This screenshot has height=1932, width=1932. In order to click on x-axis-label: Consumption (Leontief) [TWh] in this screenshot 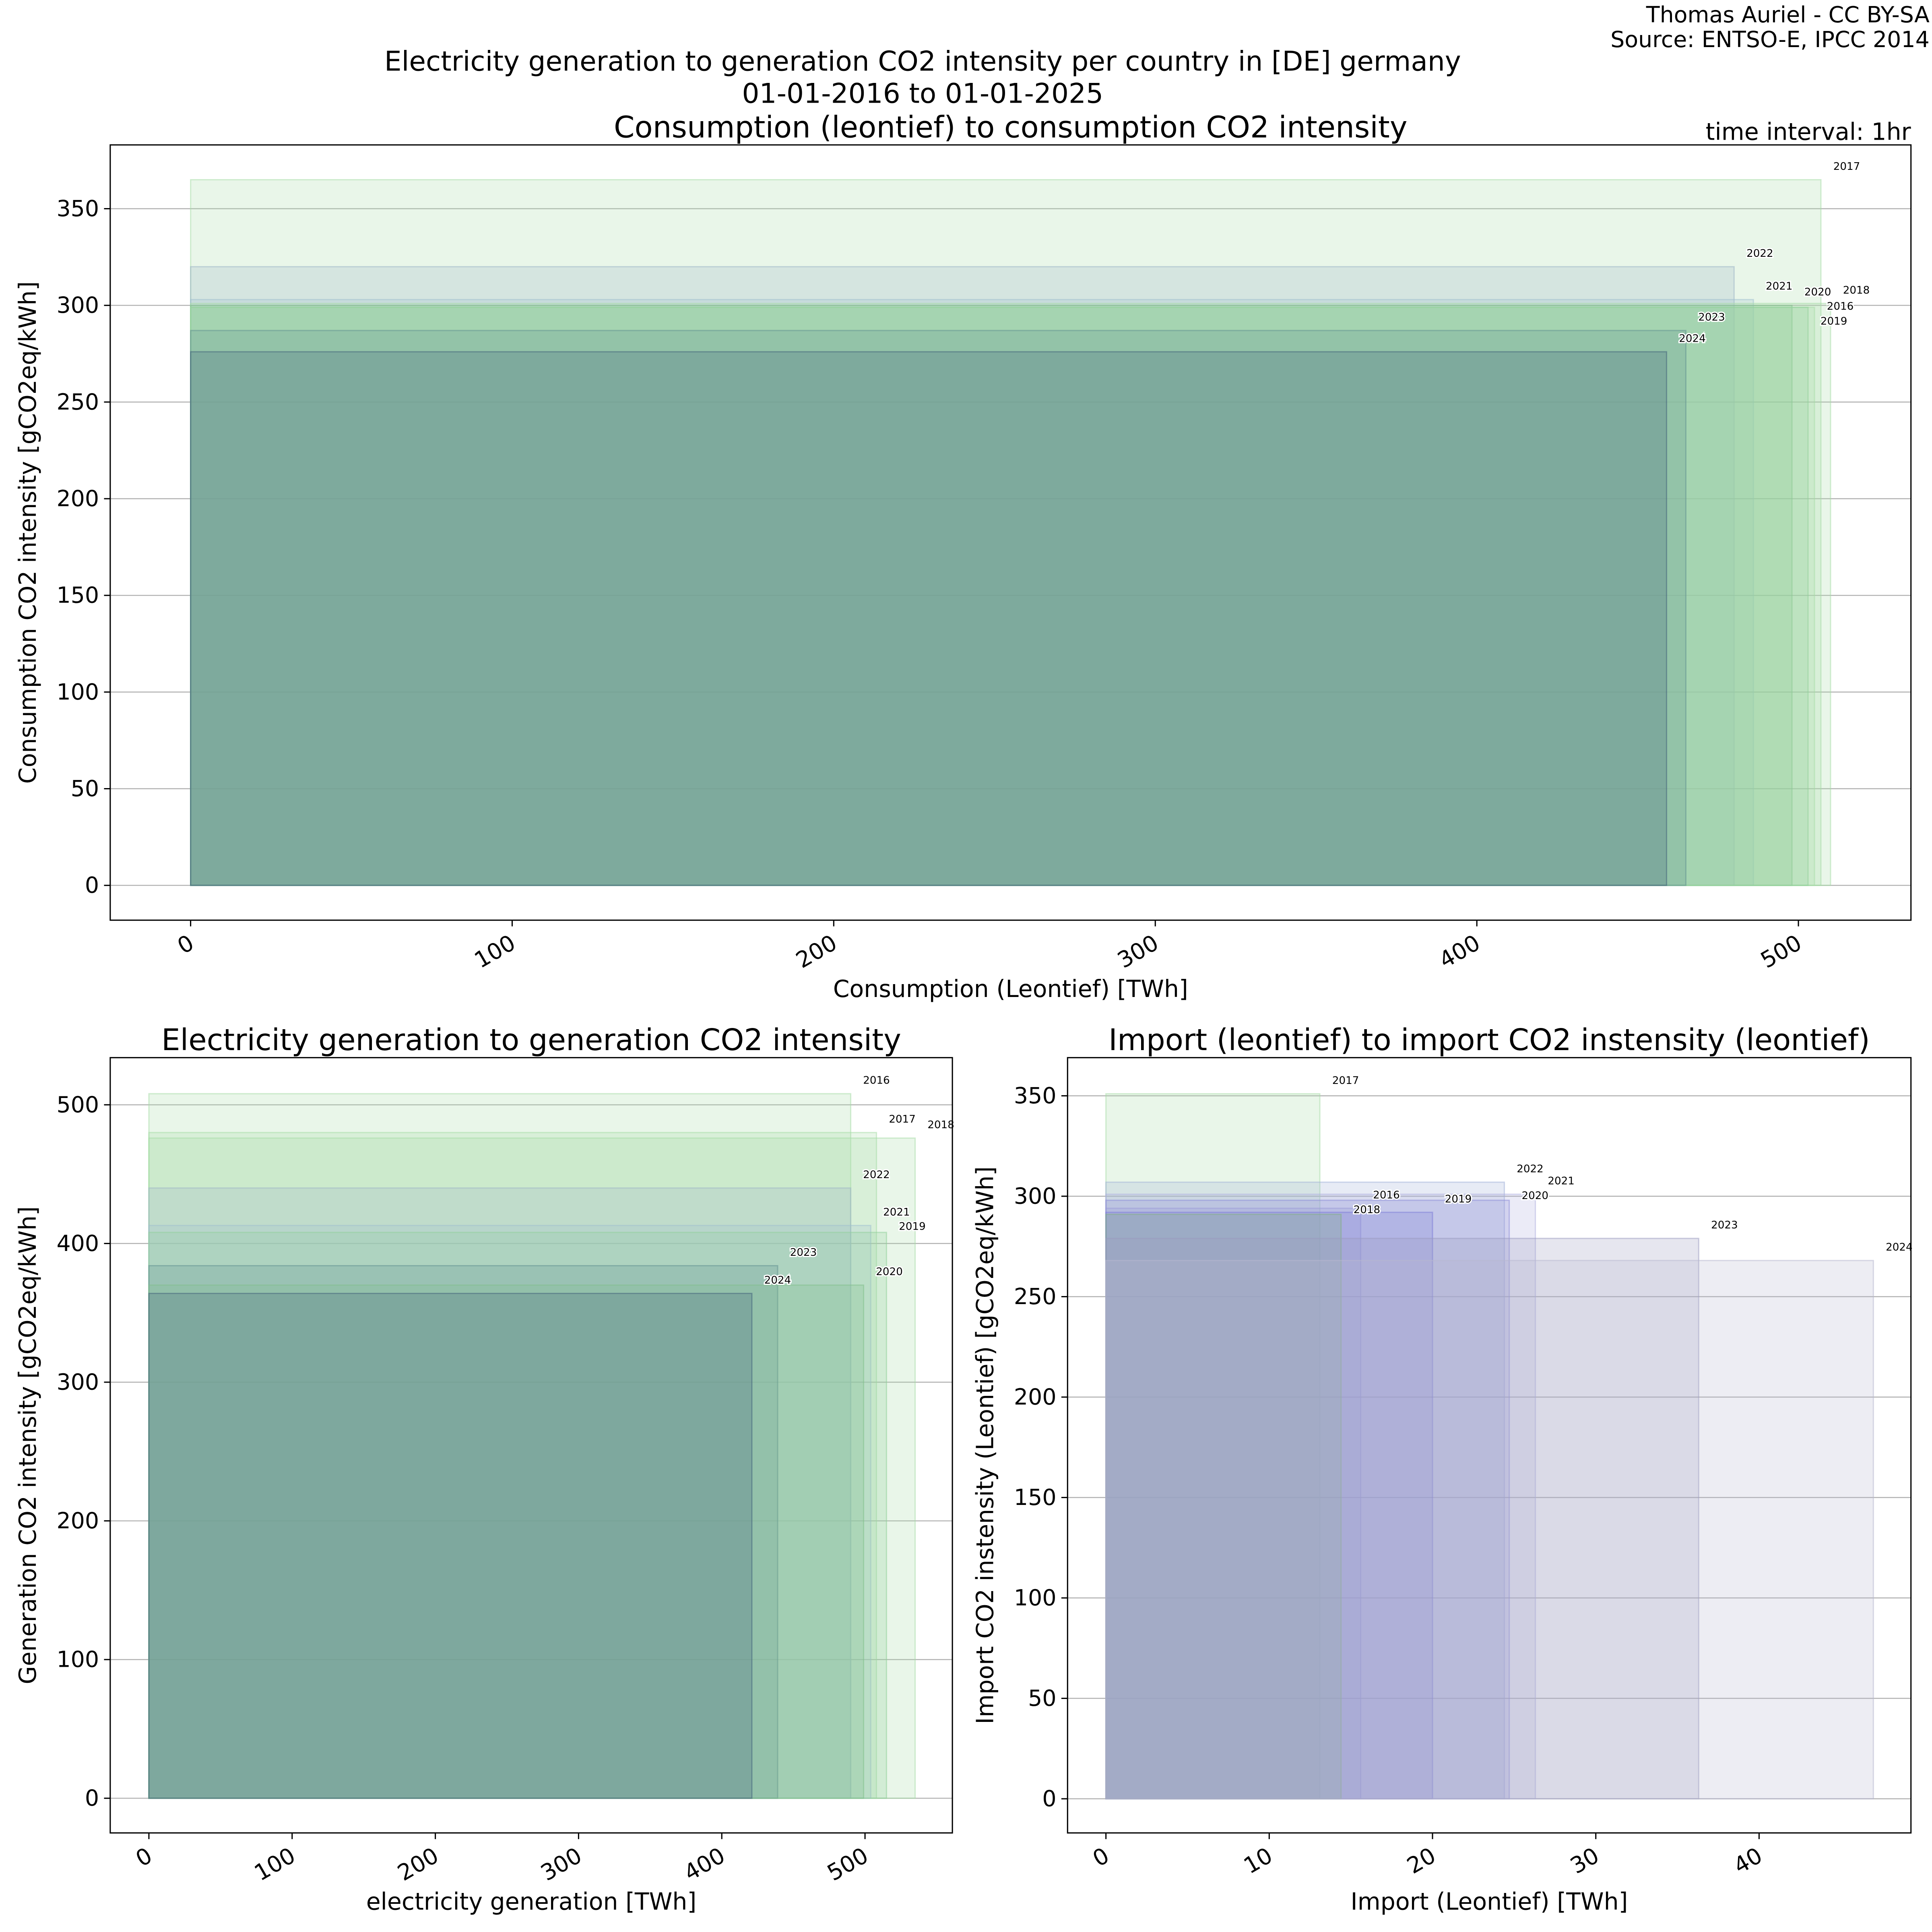, I will do `click(1010, 989)`.